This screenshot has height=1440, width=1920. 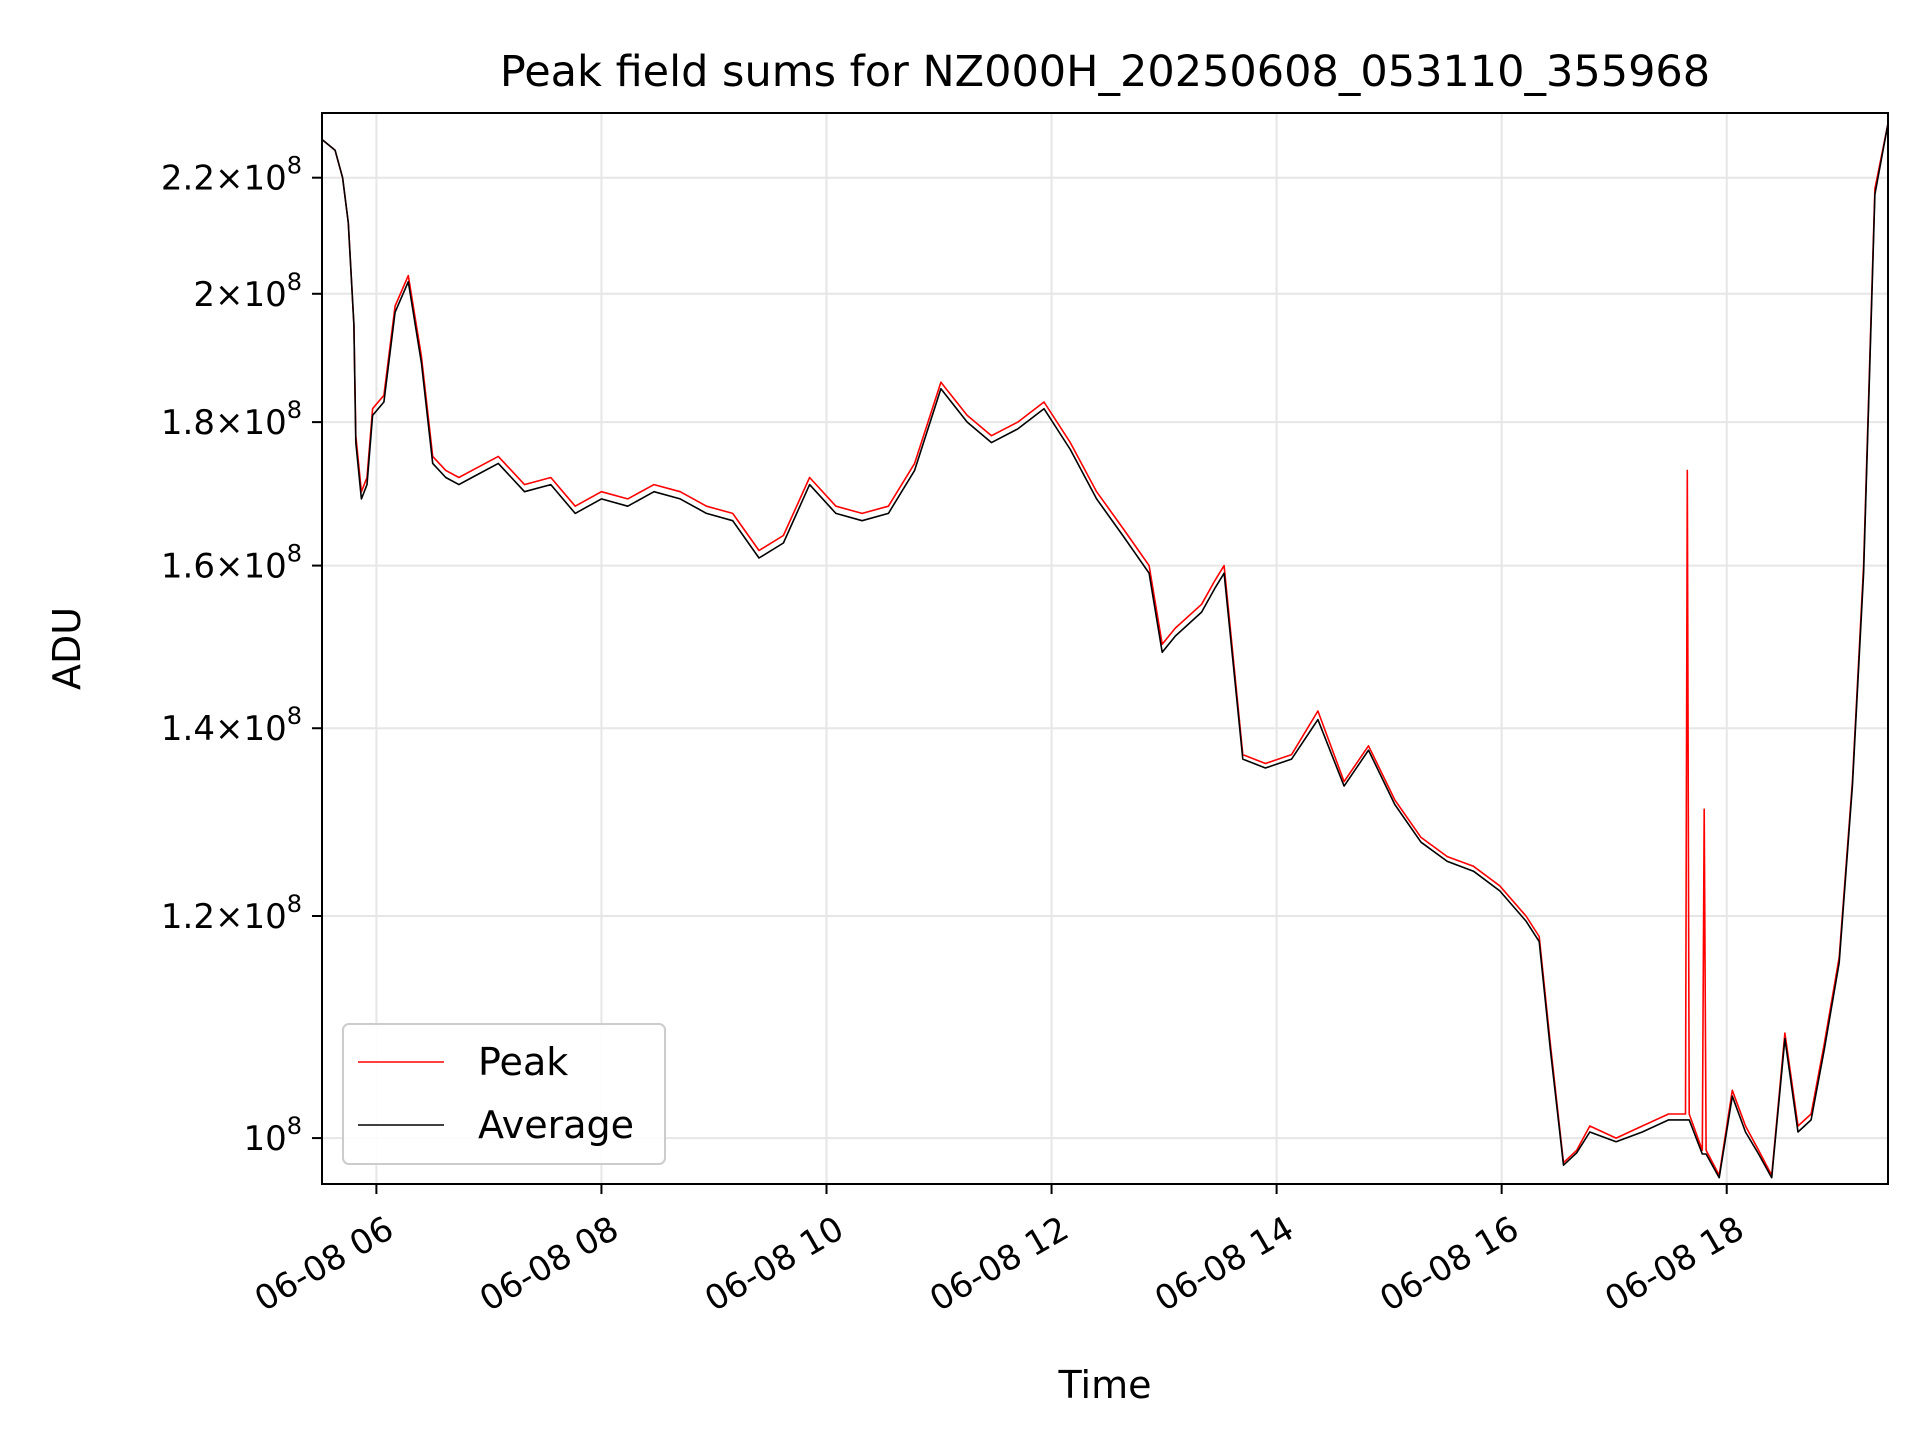 What do you see at coordinates (231, 563) in the screenshot?
I see `y-tick-label: 1.6×108` at bounding box center [231, 563].